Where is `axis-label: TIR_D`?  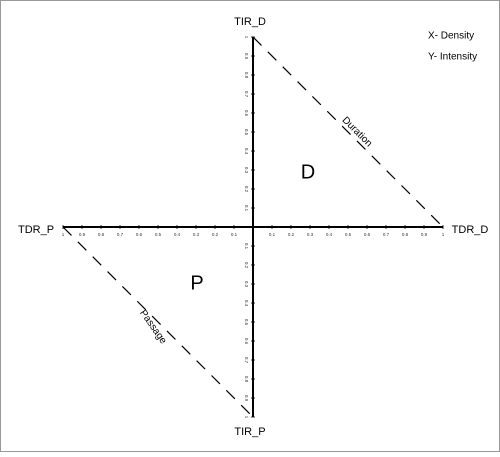 axis-label: TIR_D is located at coordinates (250, 22).